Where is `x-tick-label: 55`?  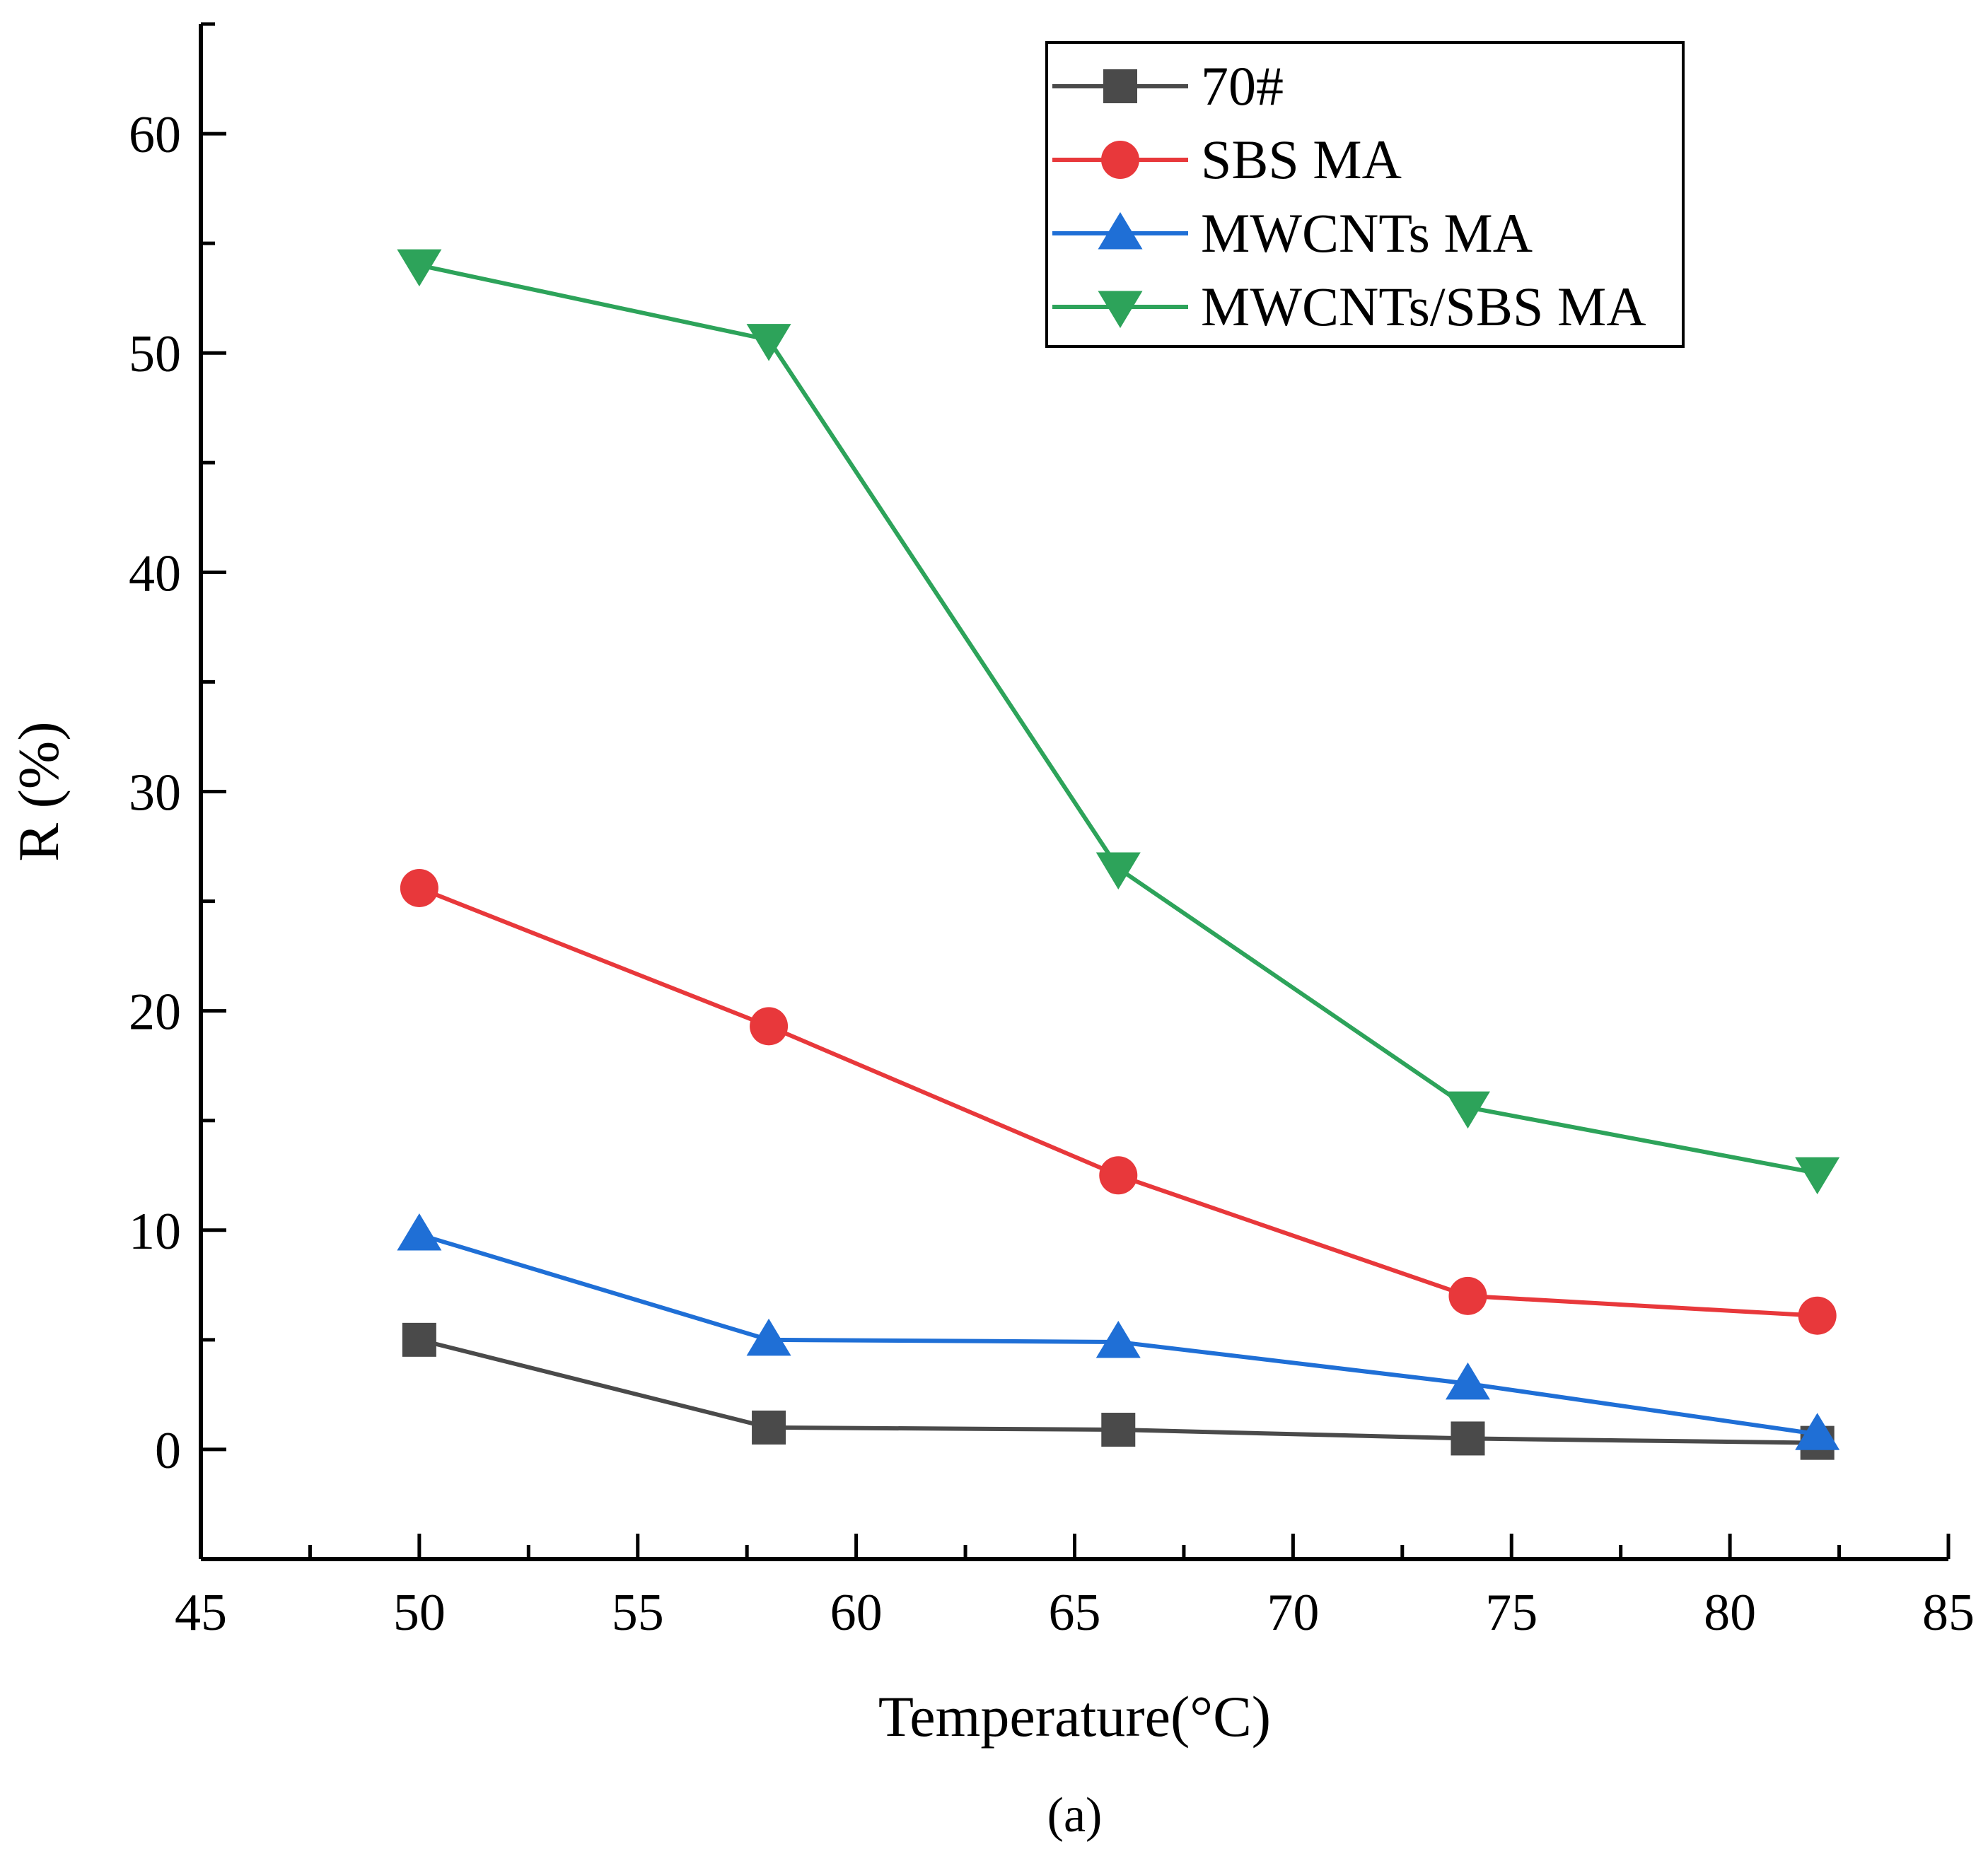
x-tick-label: 55 is located at coordinates (638, 1613).